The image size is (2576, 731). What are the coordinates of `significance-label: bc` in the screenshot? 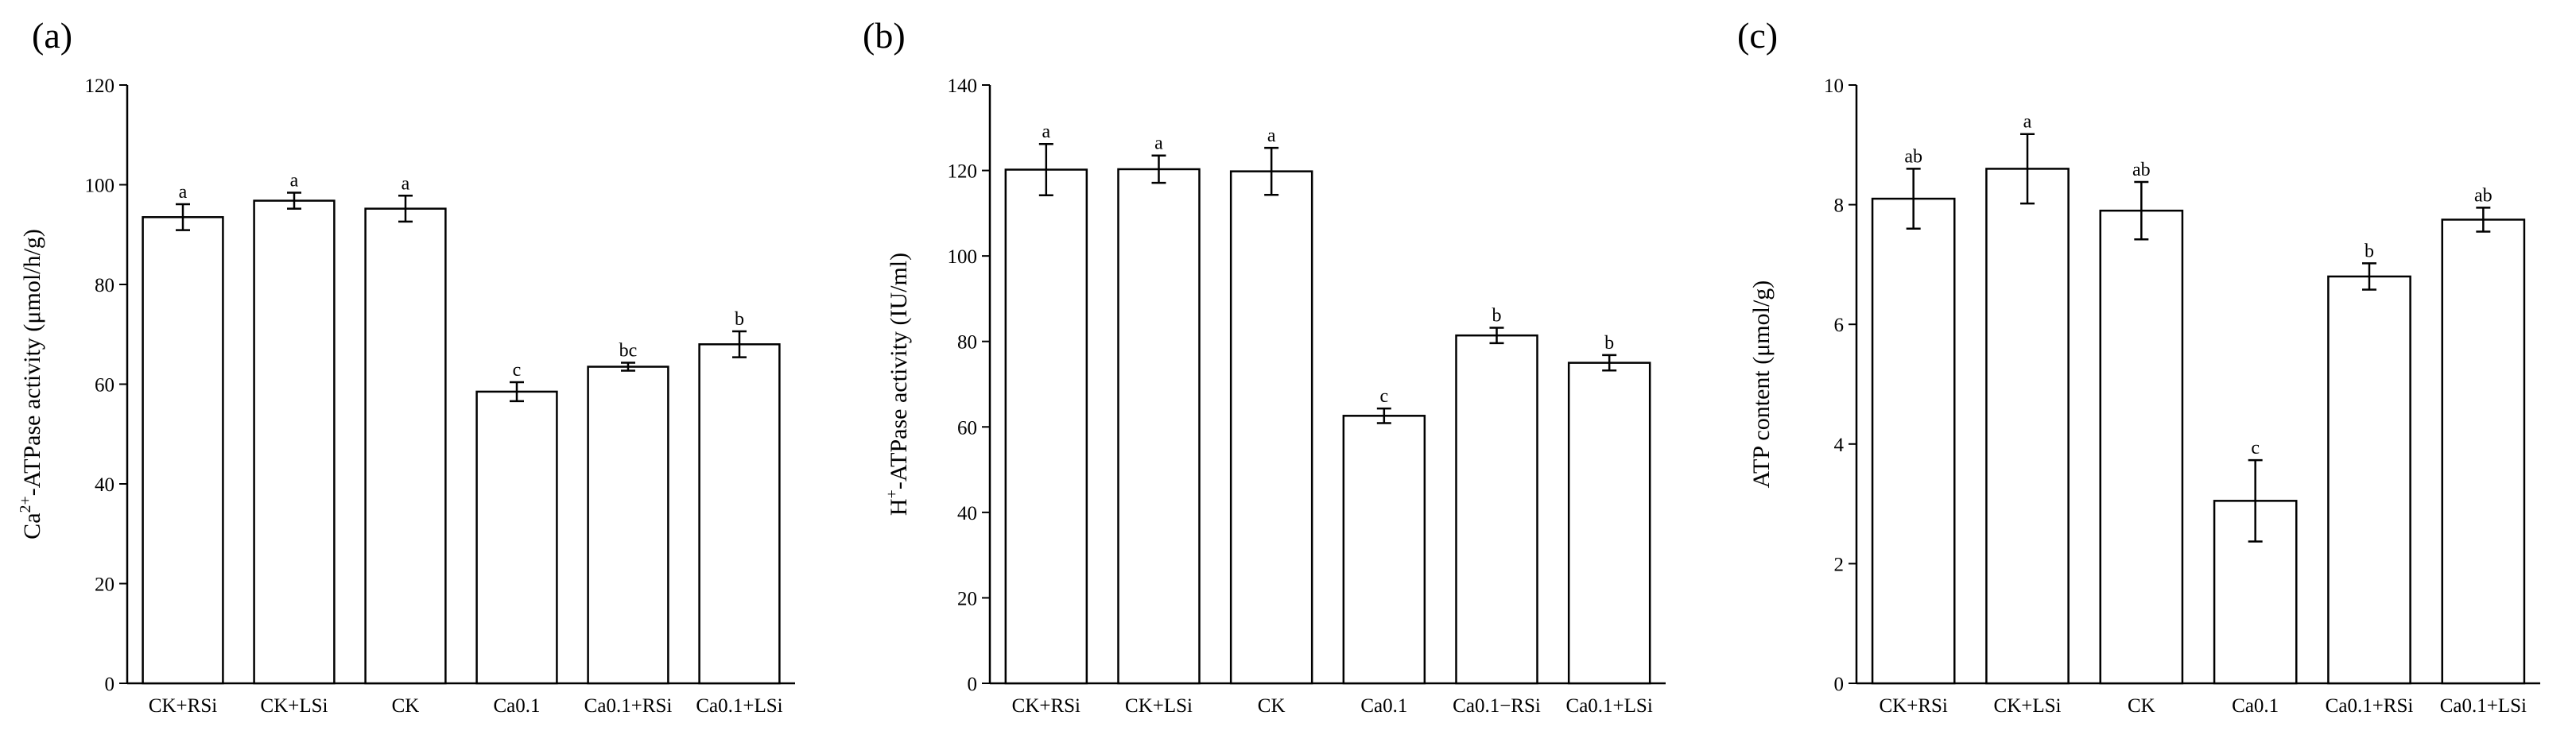 It's located at (628, 352).